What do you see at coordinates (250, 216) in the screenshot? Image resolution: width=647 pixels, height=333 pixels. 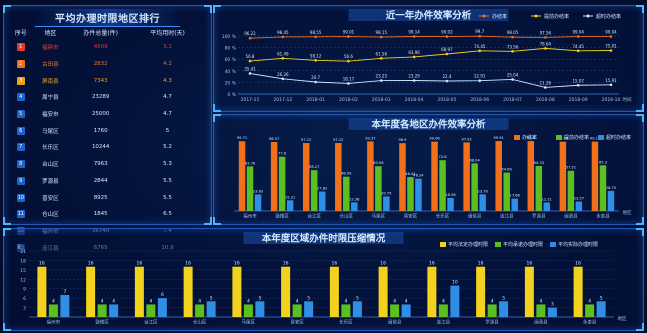 I see `x-tick-label: 福州市` at bounding box center [250, 216].